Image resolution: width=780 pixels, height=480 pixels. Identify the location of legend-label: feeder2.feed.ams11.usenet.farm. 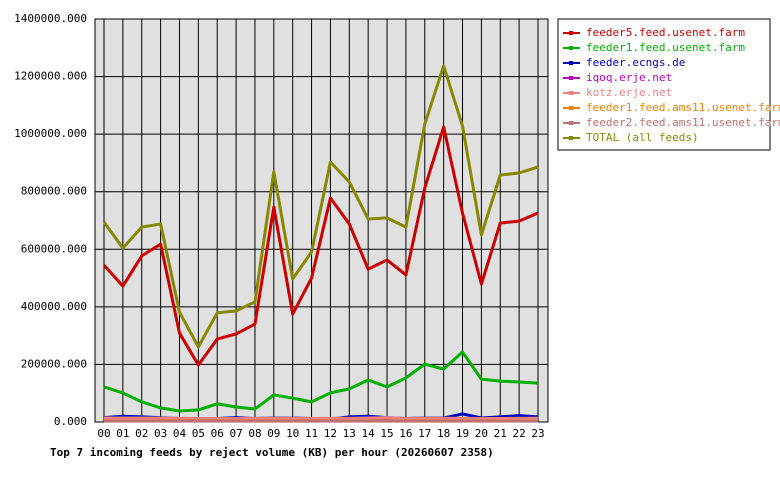
(683, 122).